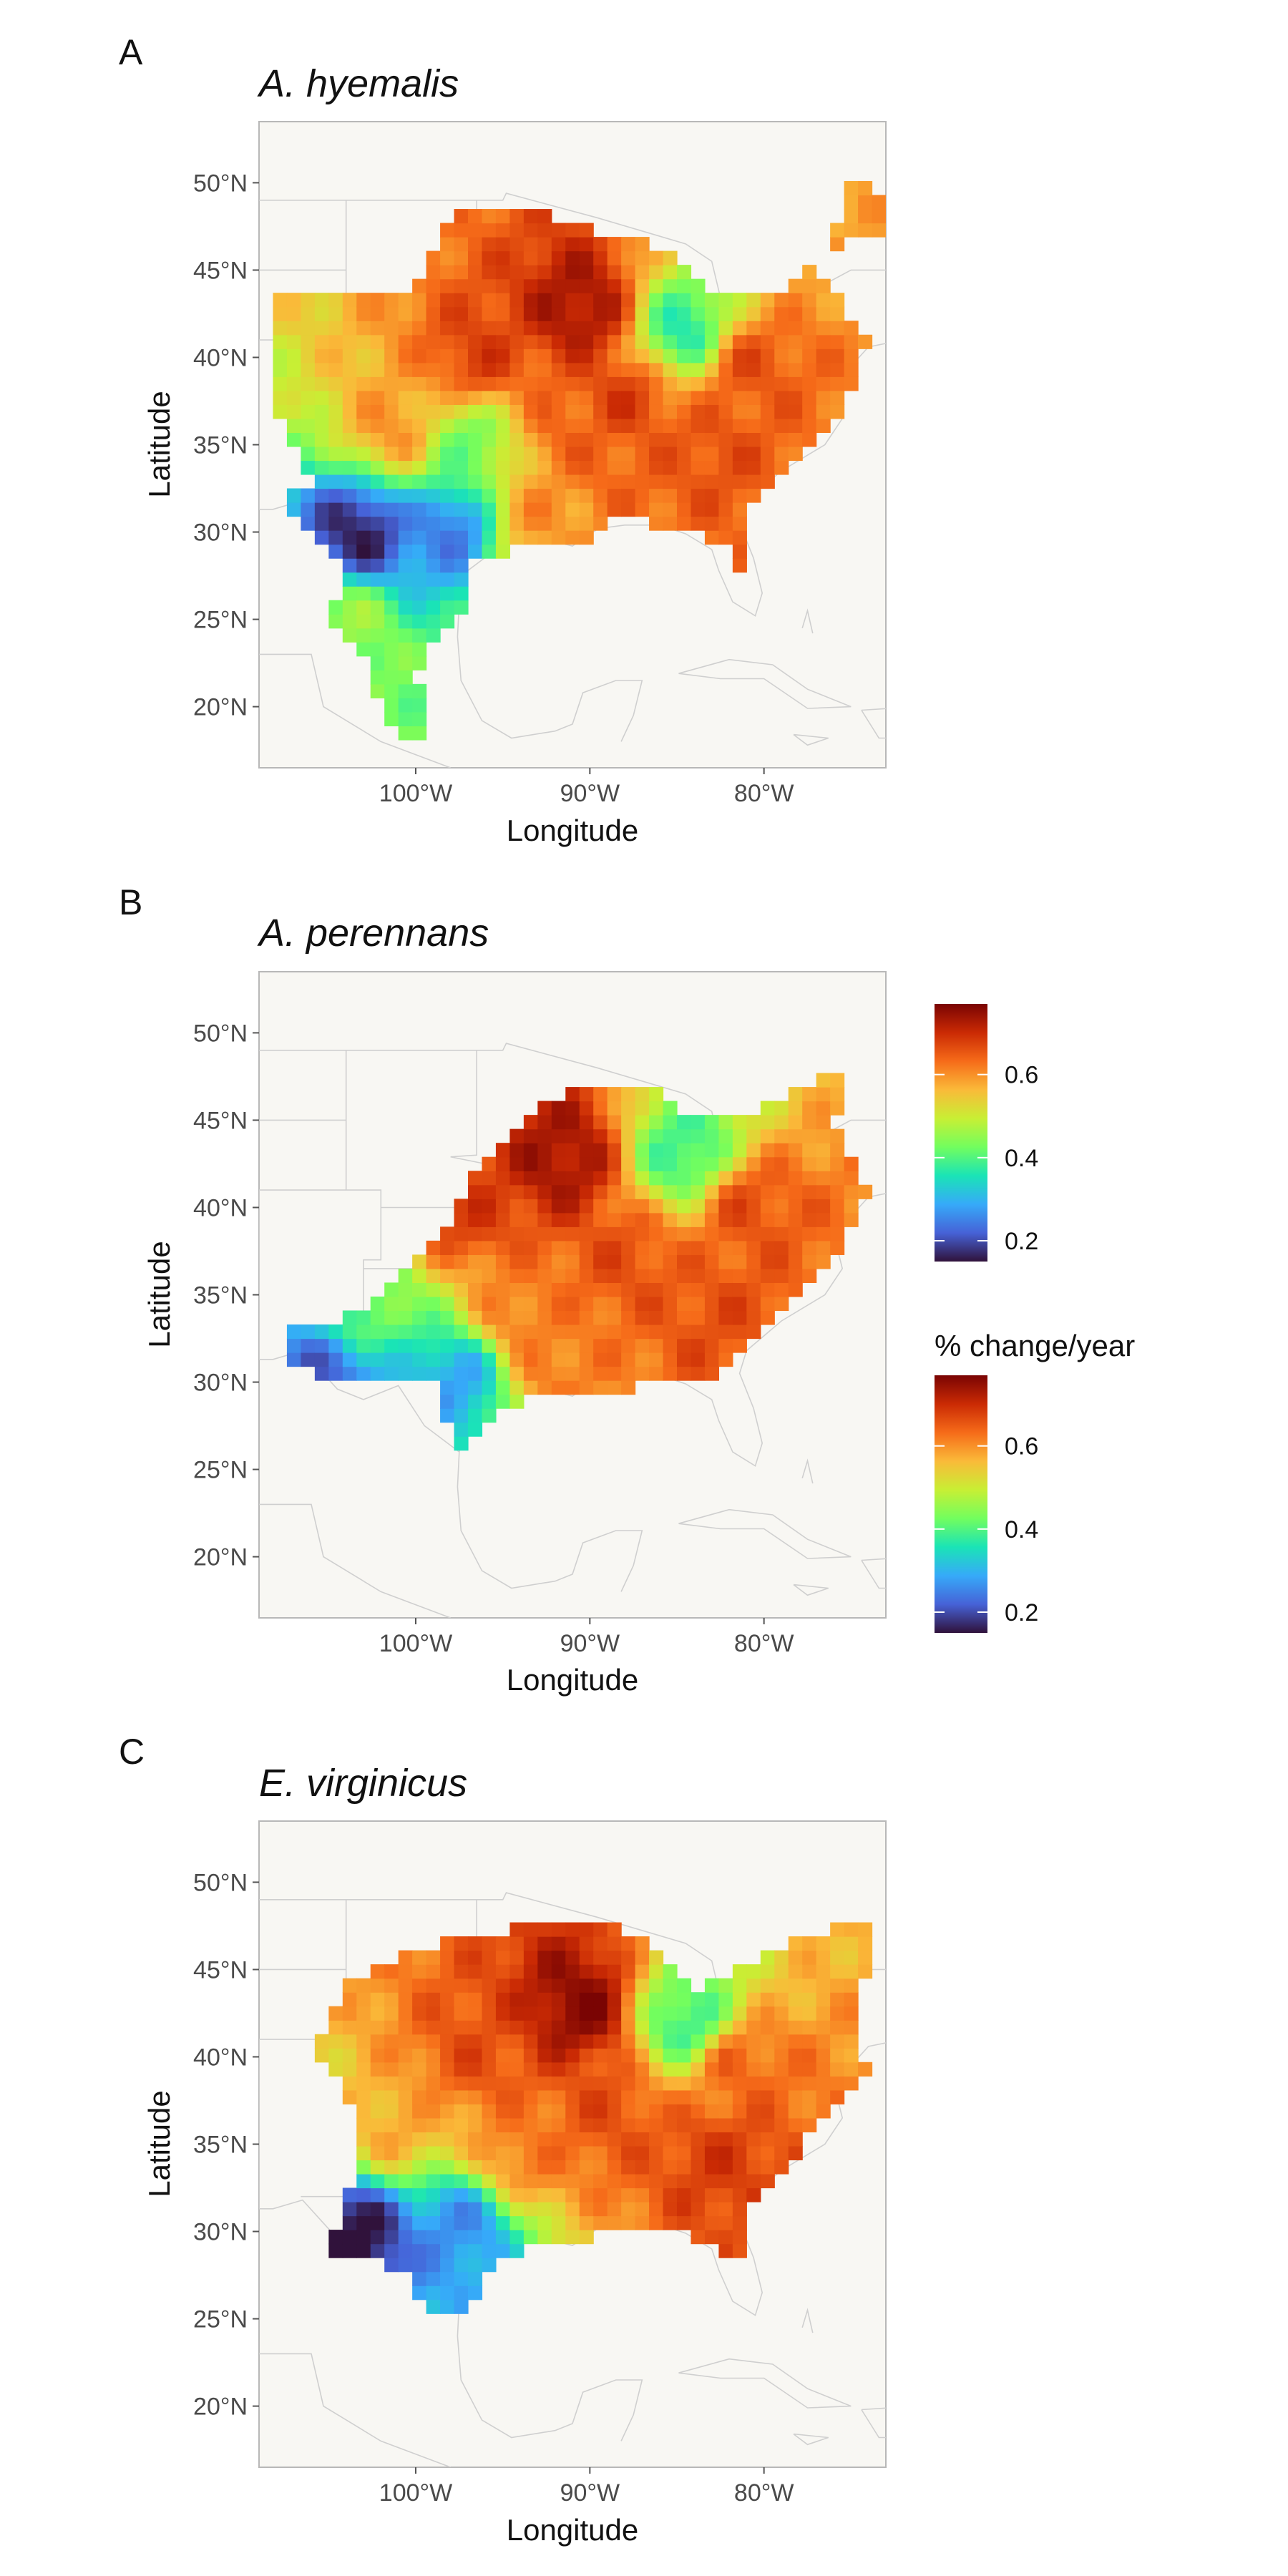 The height and width of the screenshot is (2576, 1288). What do you see at coordinates (220, 1120) in the screenshot?
I see `y-tick-label: 45°N` at bounding box center [220, 1120].